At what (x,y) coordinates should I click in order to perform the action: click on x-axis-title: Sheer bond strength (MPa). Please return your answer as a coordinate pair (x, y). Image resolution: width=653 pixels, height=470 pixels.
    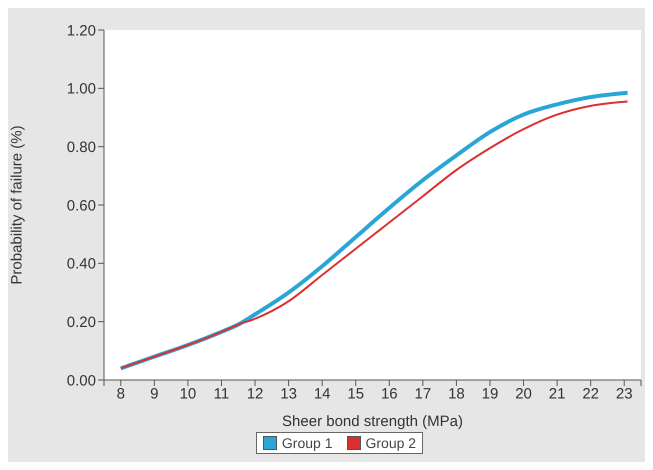
    Looking at the image, I should click on (372, 421).